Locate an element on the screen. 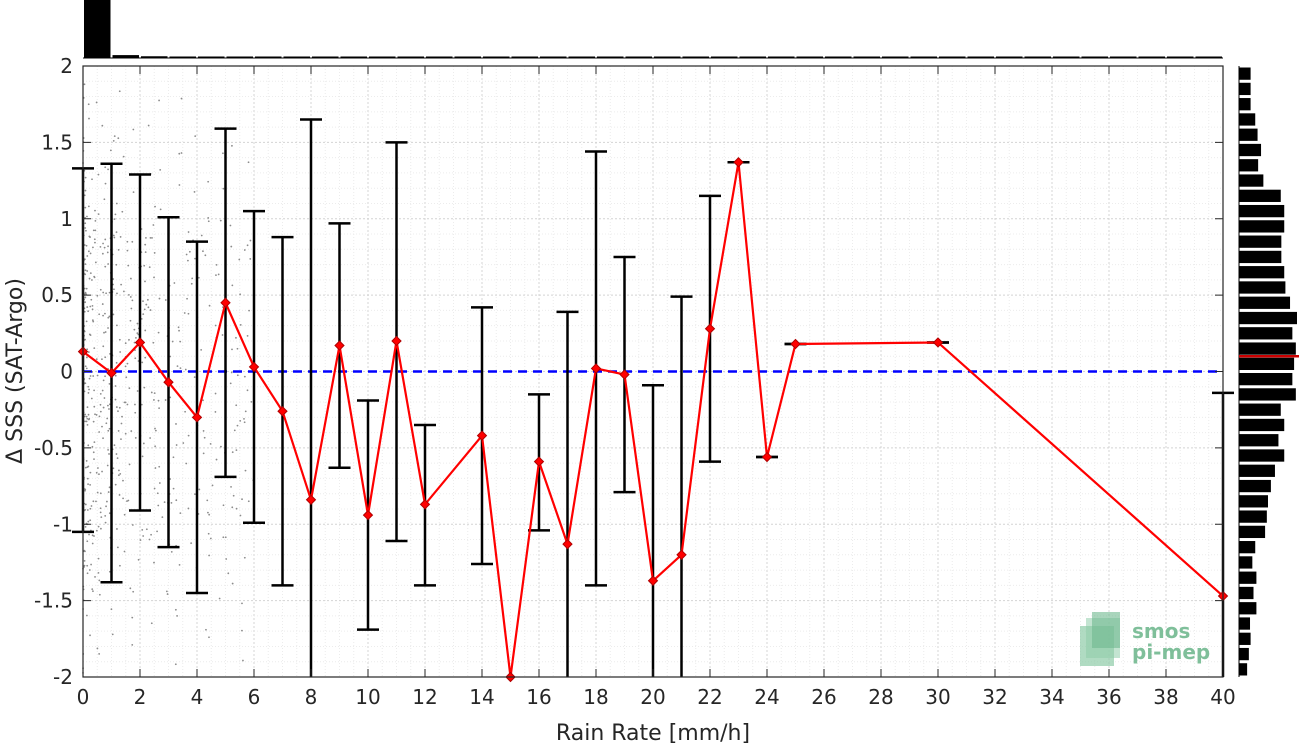  x-axis-label: Rain Rate [mm/h] is located at coordinates (653, 733).